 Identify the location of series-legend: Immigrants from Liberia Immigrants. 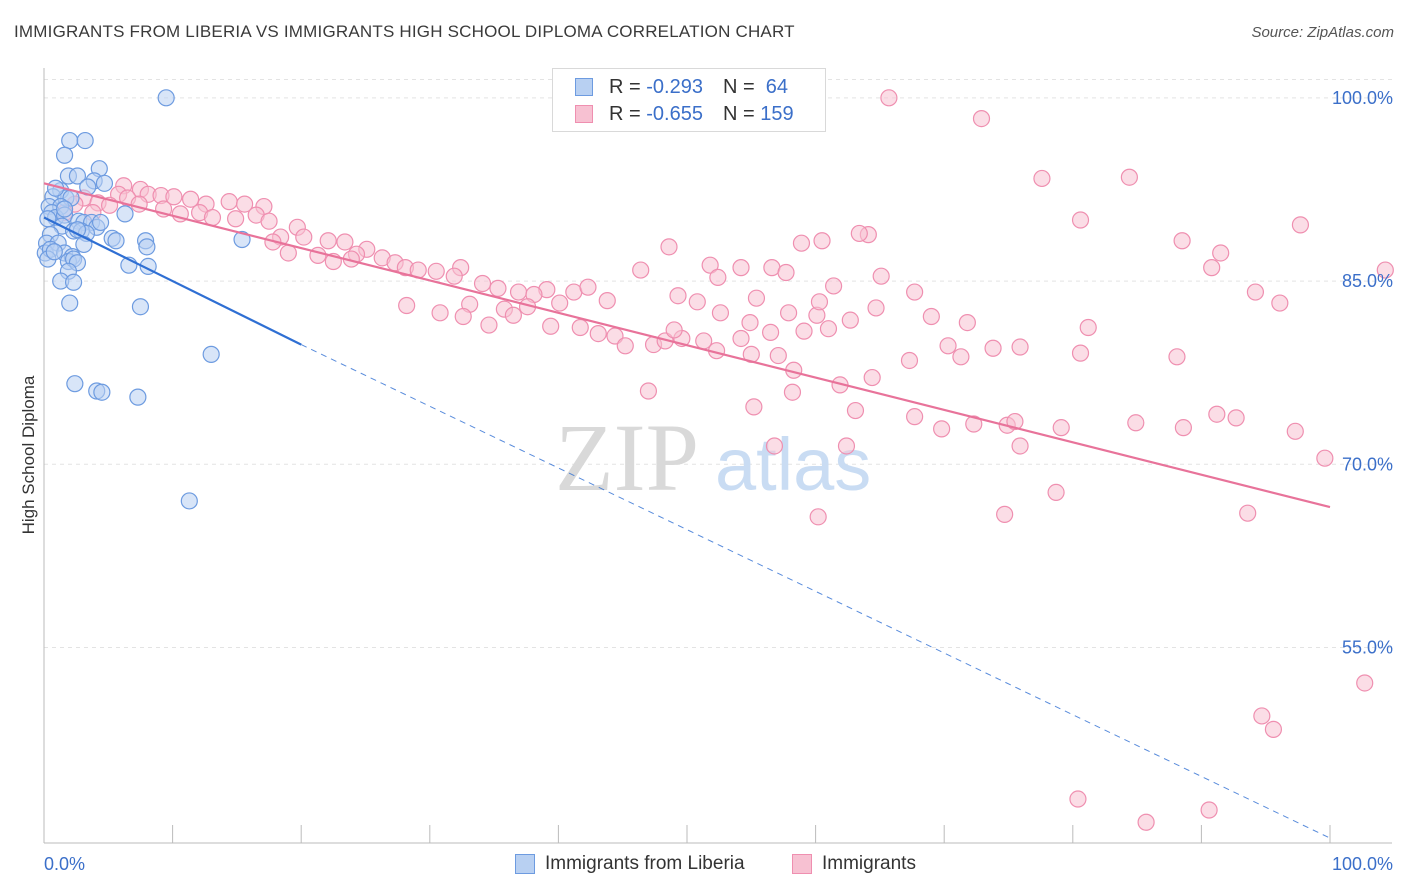
(703, 865).